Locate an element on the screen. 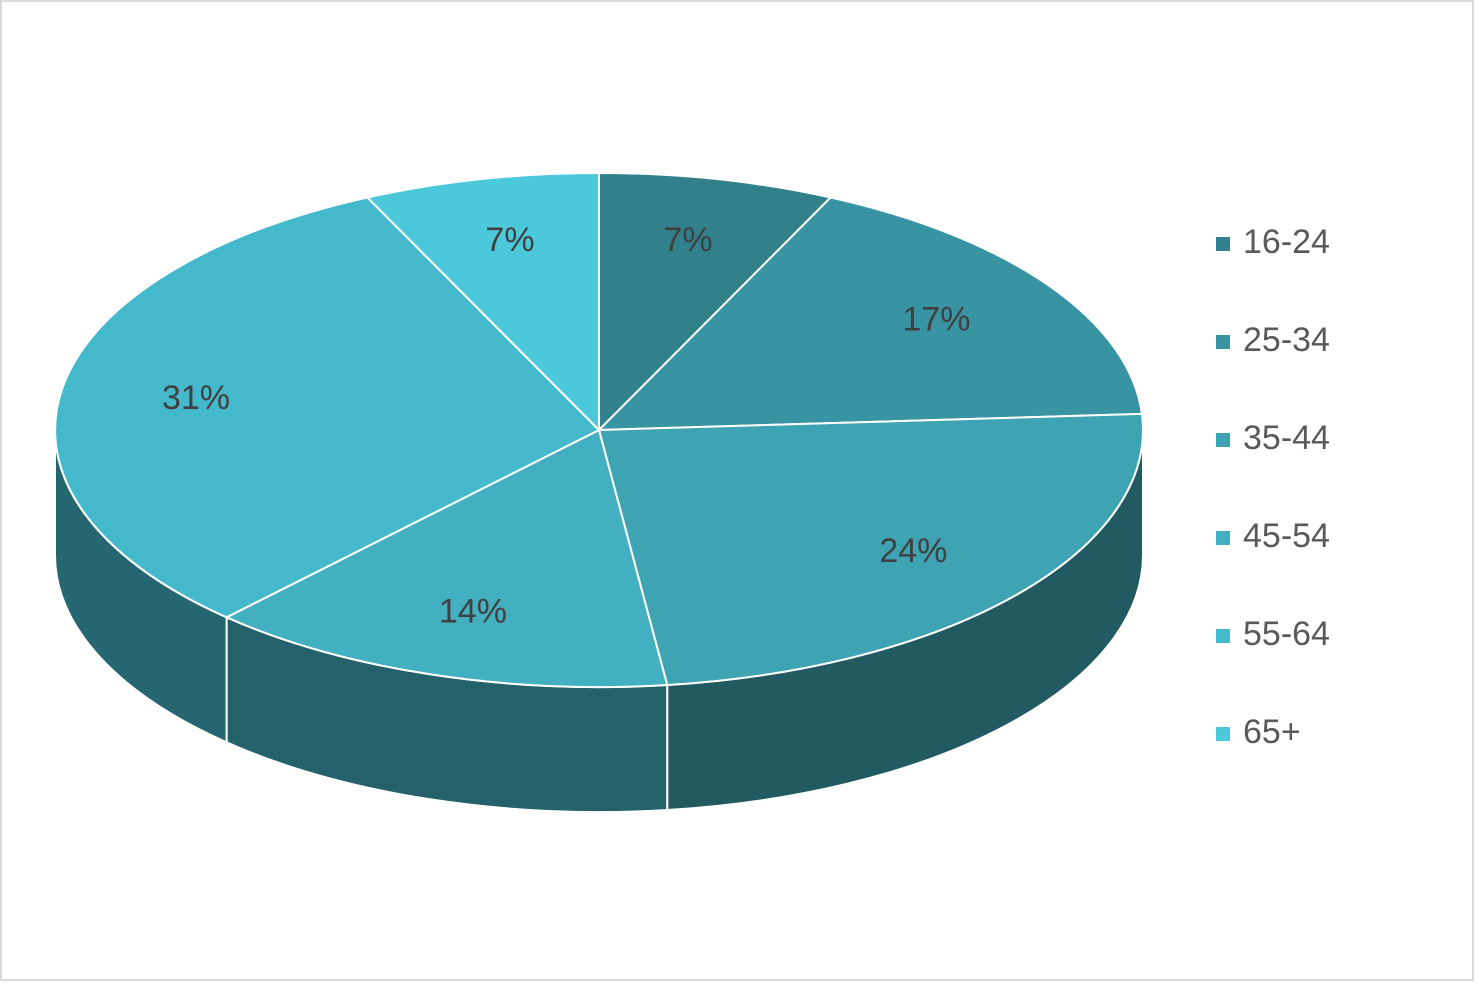  data-label: 24% is located at coordinates (913, 551).